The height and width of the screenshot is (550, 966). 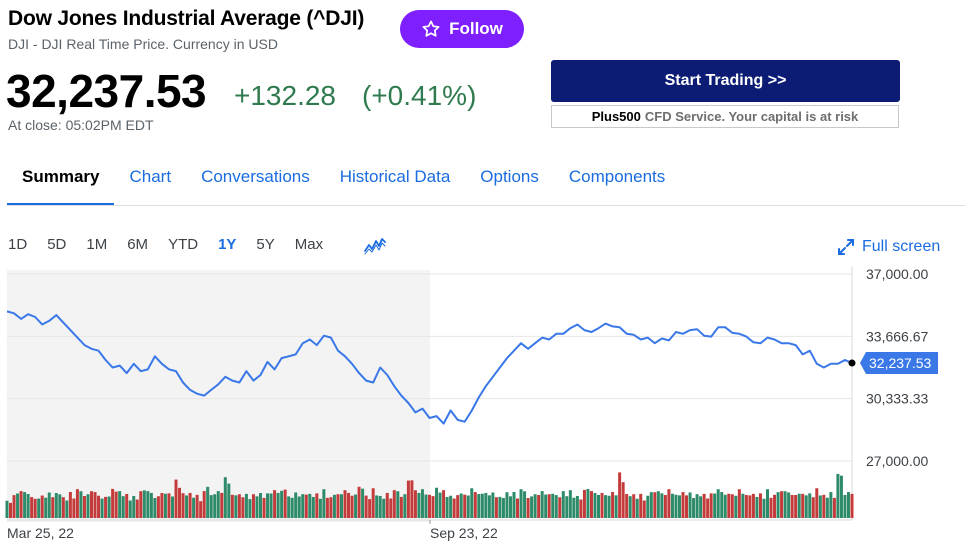 I want to click on y-axis-labels: 37,000.00 33,666.67 30,333.33 27,000.00, so click(x=897, y=367).